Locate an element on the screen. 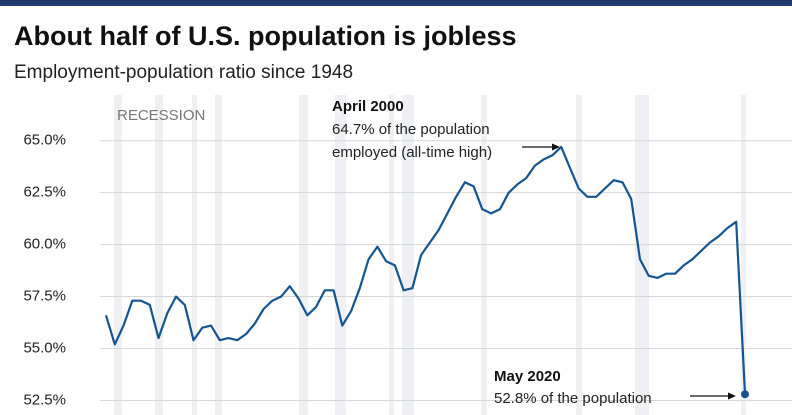  y-tick-label: 57.5% is located at coordinates (44, 296).